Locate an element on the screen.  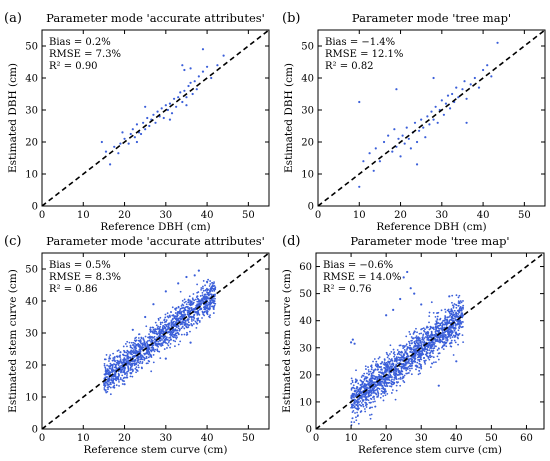
stat-annotation: Bias = −0.6% is located at coordinates (358, 265).